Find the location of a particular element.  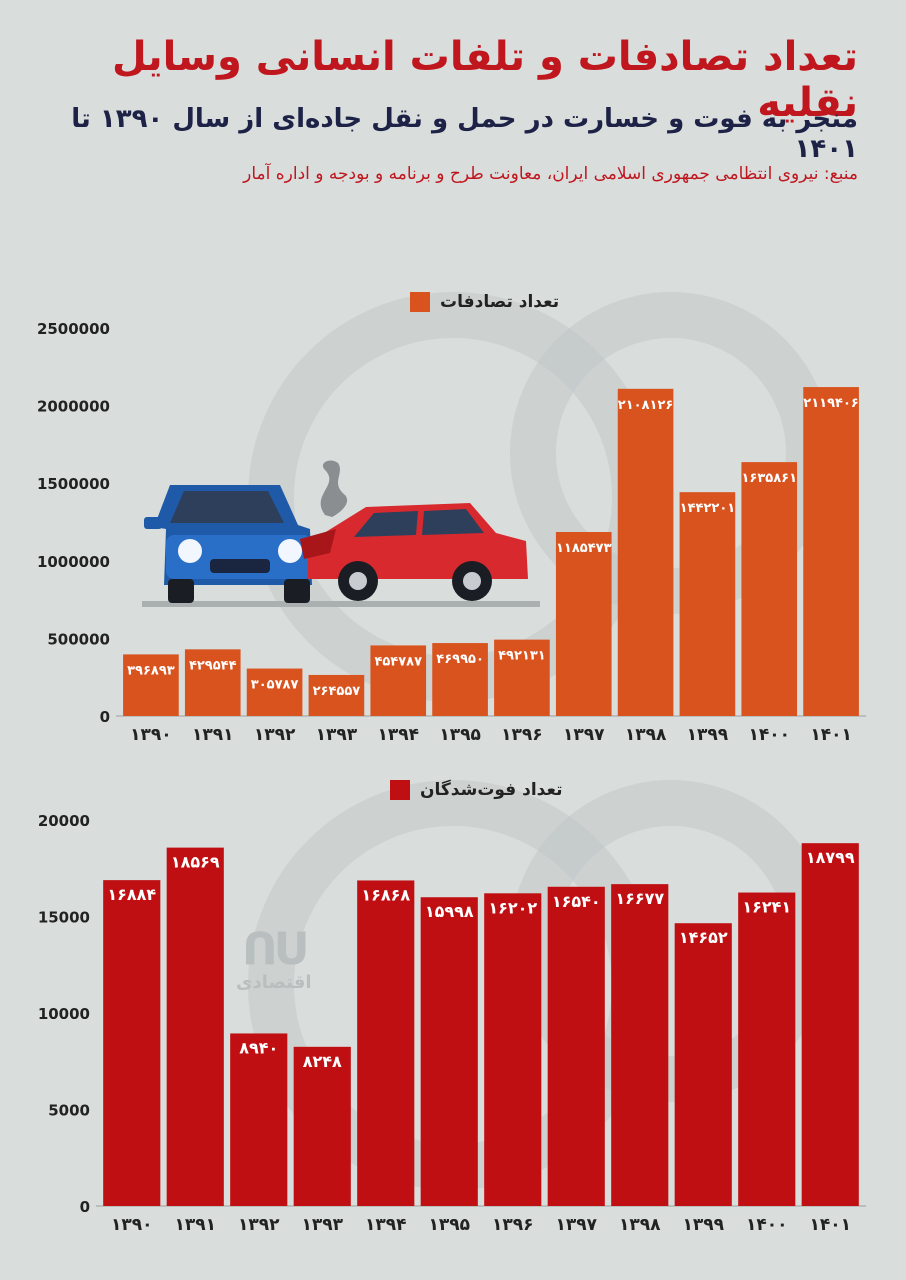

accidents-y-tick-label: 1500000 is located at coordinates (73, 484).